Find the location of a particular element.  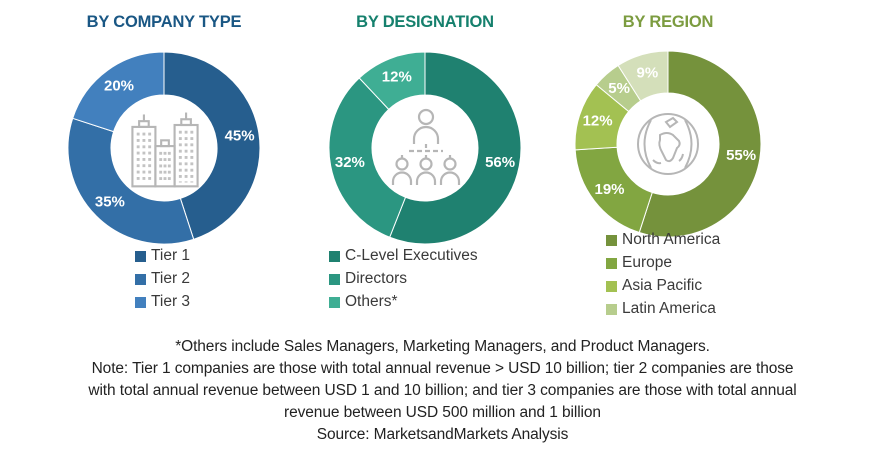

percent-label: 5% is located at coordinates (619, 88).